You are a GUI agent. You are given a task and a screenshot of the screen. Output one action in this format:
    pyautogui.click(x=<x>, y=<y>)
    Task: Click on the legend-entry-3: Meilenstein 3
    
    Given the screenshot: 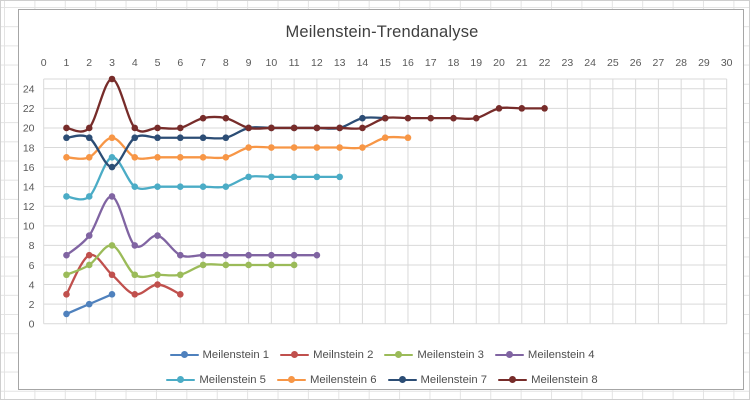 What is the action you would take?
    pyautogui.click(x=434, y=355)
    